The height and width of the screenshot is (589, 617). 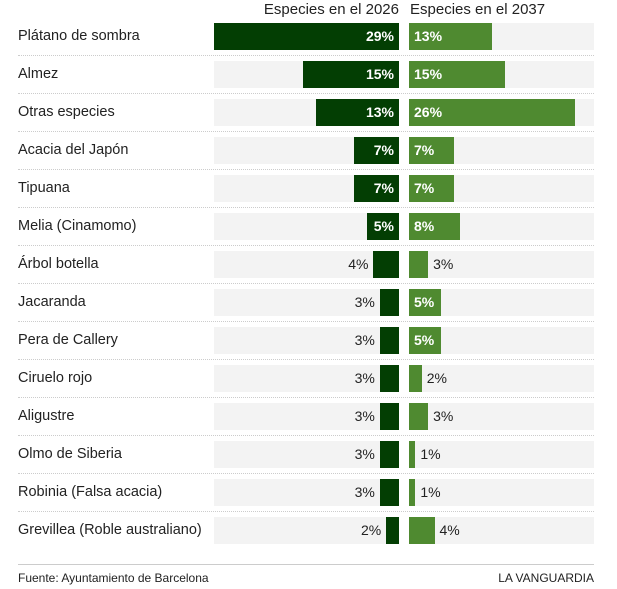 What do you see at coordinates (501, 302) in the screenshot?
I see `track-2037: 5%` at bounding box center [501, 302].